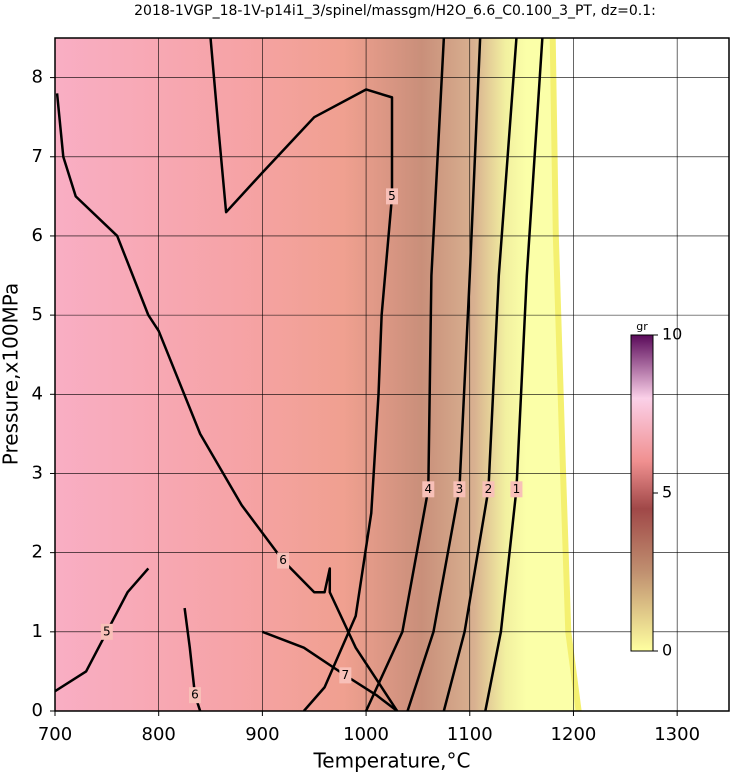 The width and height of the screenshot is (734, 780). I want to click on x-tick-label: 1100, so click(470, 734).